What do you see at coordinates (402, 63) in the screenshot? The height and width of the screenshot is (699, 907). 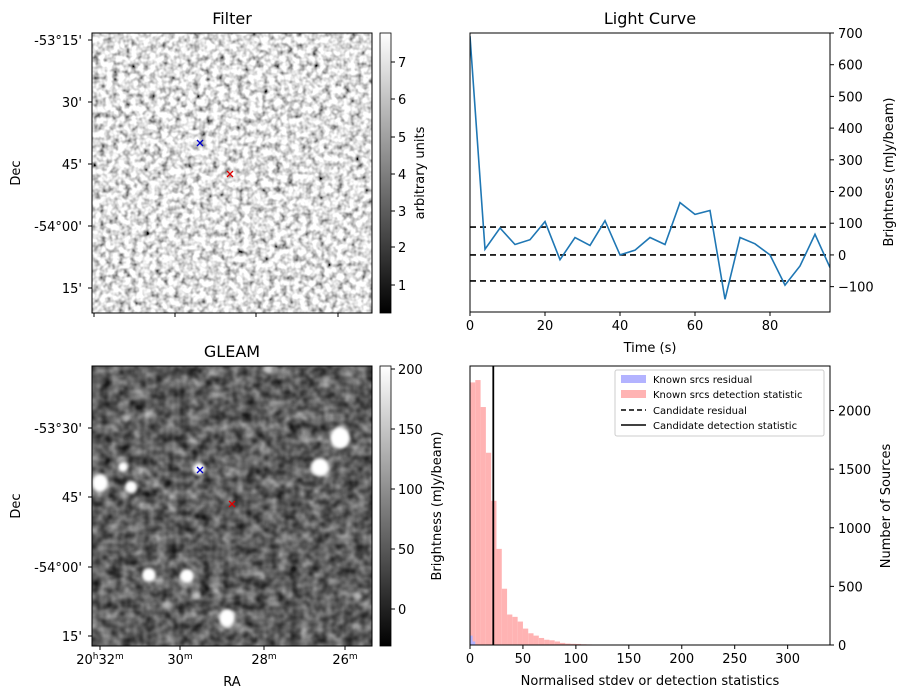 I see `filter-cbar-tick-7: 7` at bounding box center [402, 63].